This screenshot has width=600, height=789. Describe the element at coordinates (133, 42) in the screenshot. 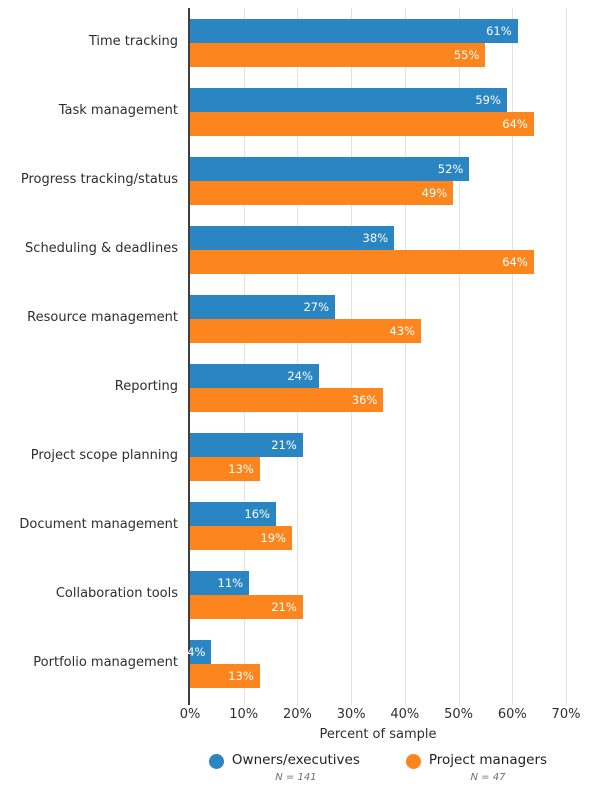

I see `category-label: Time tracking` at that location.